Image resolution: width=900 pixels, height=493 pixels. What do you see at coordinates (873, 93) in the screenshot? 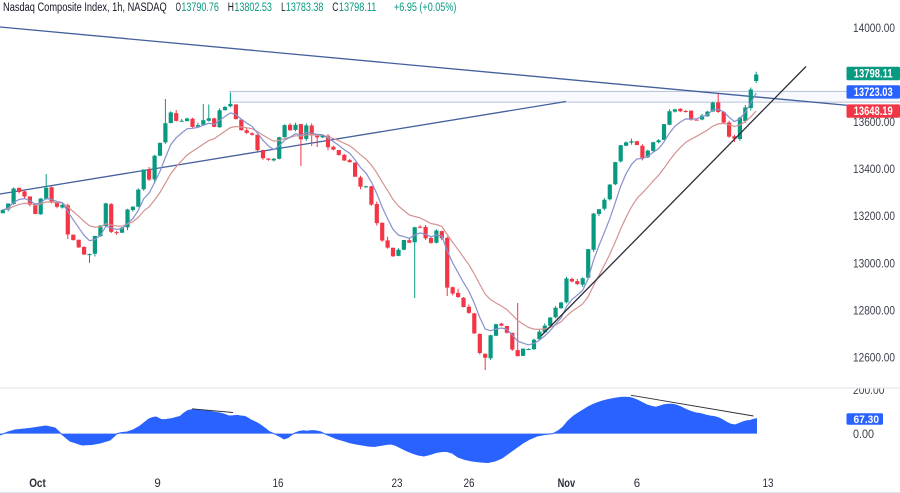
I see `svg-text: 13723.03` at bounding box center [873, 93].